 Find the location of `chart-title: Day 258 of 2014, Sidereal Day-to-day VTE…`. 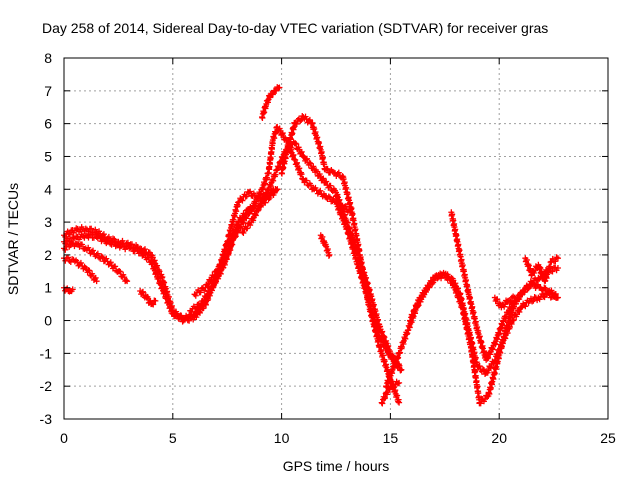

chart-title: Day 258 of 2014, Sidereal Day-to-day VTE… is located at coordinates (295, 28).